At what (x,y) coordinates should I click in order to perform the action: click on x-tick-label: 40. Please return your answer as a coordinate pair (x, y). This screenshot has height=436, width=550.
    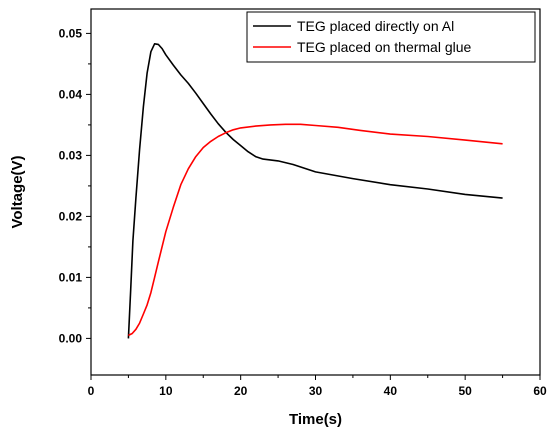
    Looking at the image, I should click on (391, 391).